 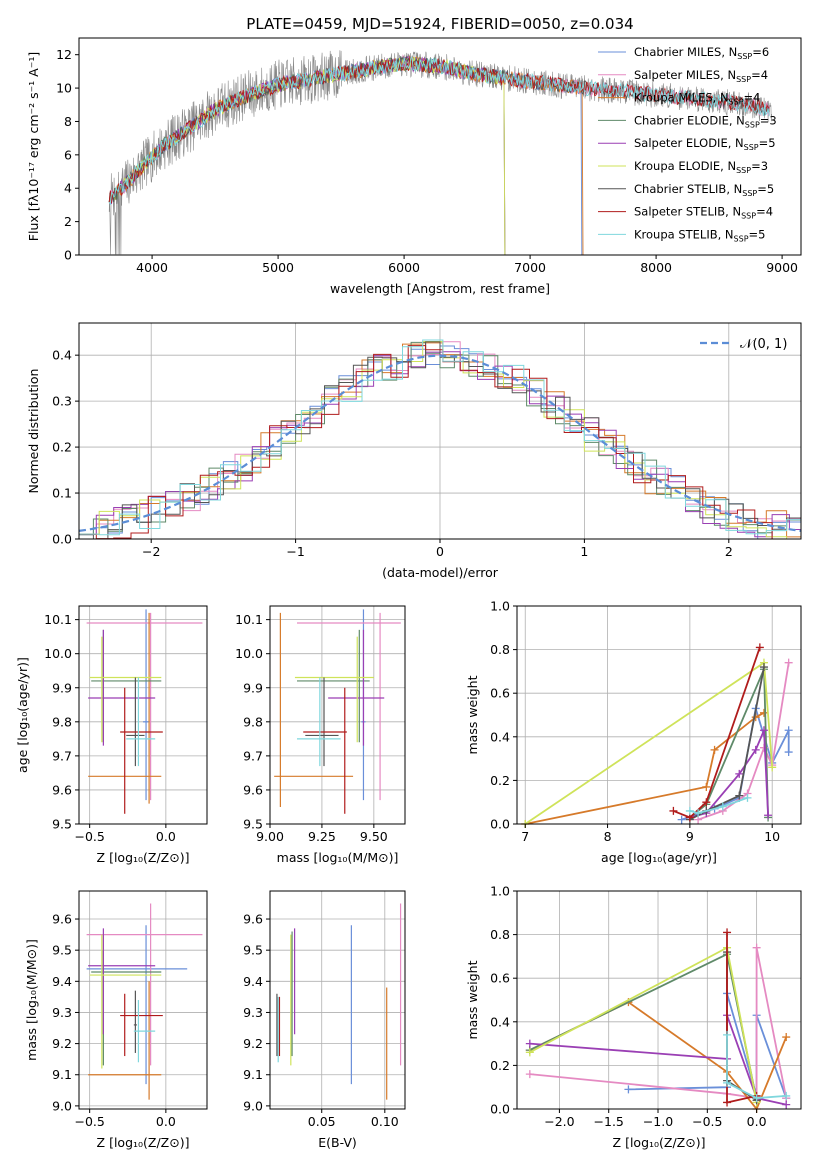 I want to click on legend-label: 𝒩(0, 1), so click(x=763, y=344).